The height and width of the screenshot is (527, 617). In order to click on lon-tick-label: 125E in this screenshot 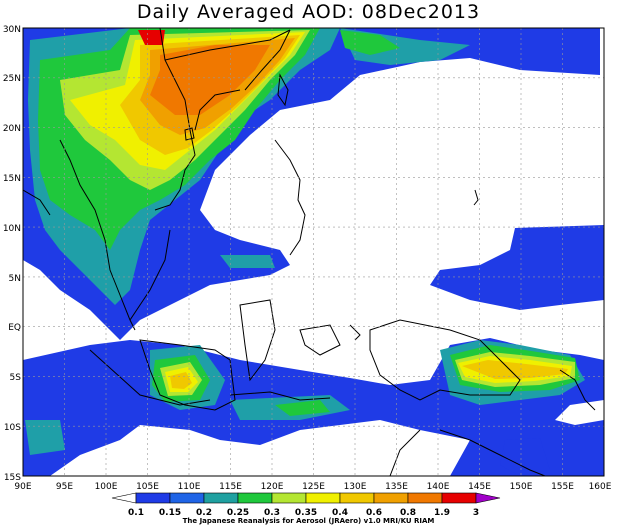, I will do `click(313, 487)`.